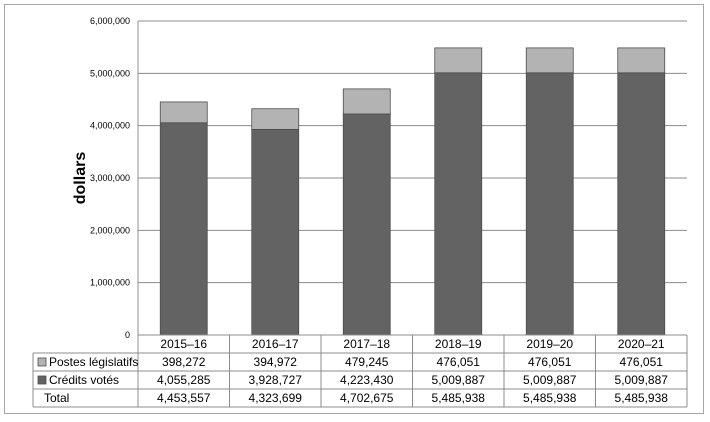 This screenshot has width=710, height=422. What do you see at coordinates (110, 178) in the screenshot?
I see `y-tick-label: 3,000,000` at bounding box center [110, 178].